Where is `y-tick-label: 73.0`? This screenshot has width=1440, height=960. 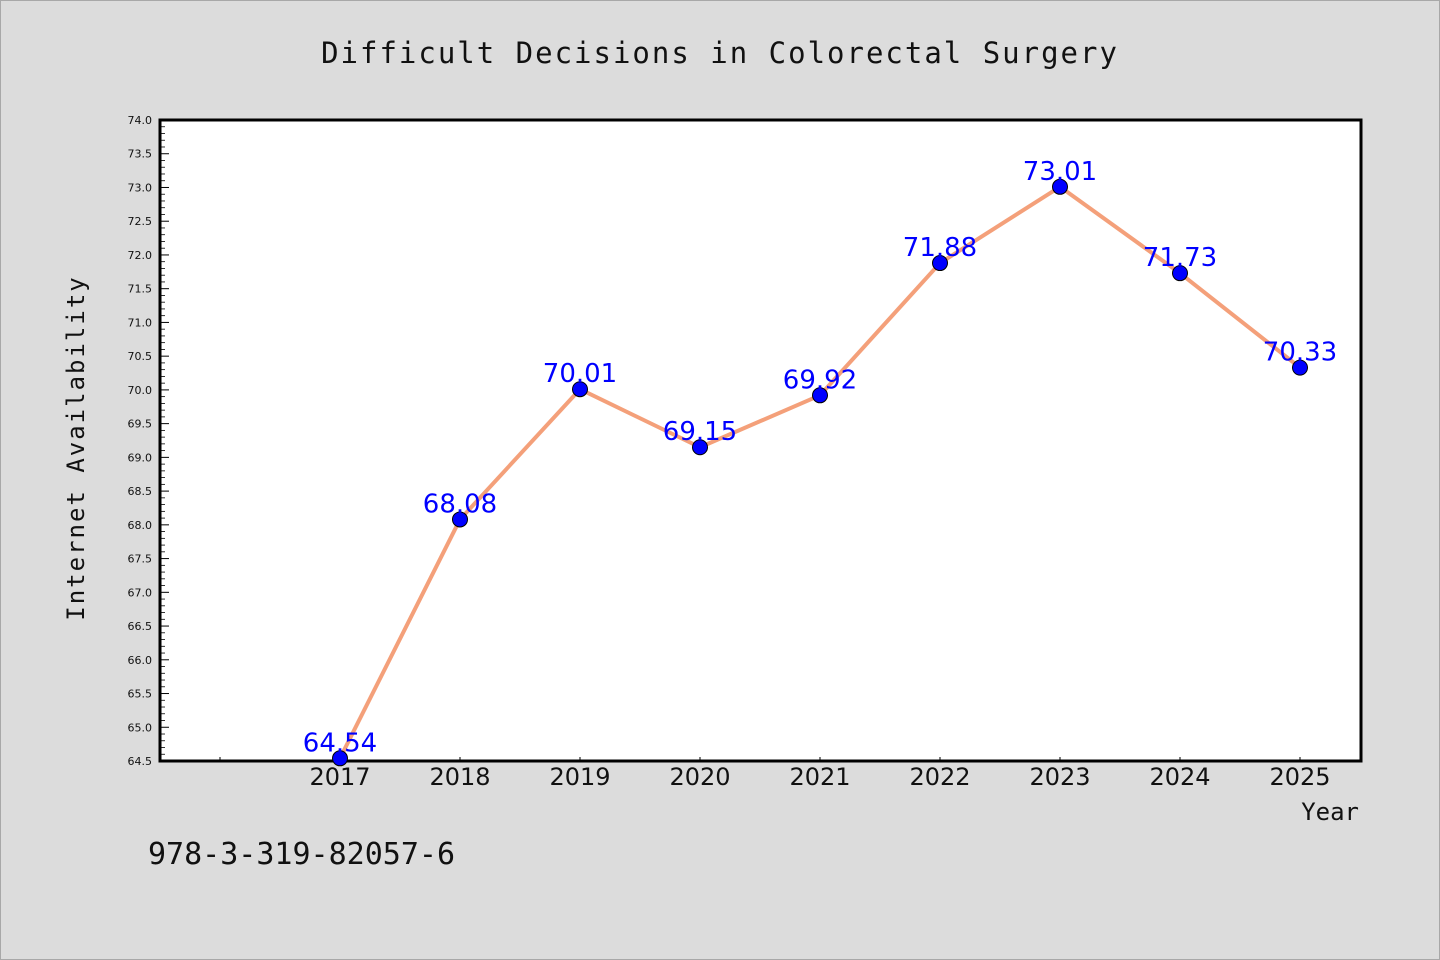 y-tick-label: 73.0 is located at coordinates (140, 187).